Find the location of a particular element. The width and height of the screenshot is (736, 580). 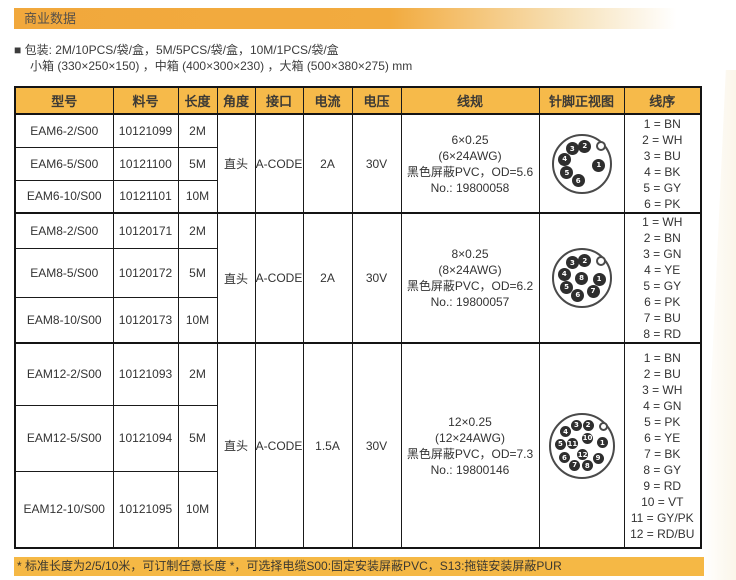

col-header-voltage: 电压 is located at coordinates (376, 100).